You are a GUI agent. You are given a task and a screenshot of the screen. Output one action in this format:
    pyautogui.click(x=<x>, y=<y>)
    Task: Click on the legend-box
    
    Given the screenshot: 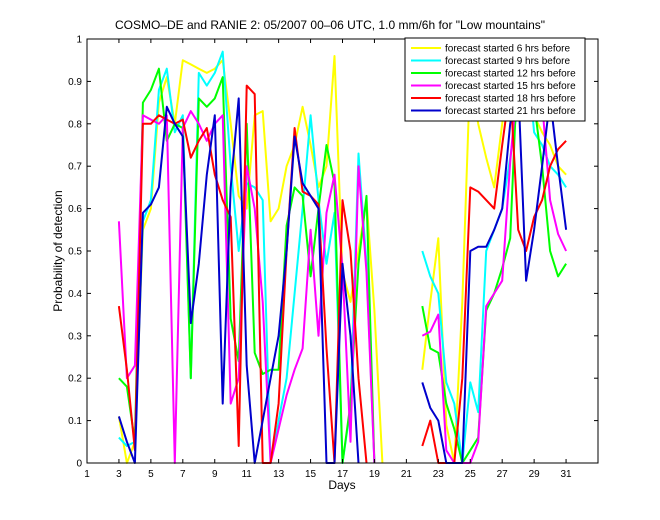 What is the action you would take?
    pyautogui.click(x=495, y=79)
    